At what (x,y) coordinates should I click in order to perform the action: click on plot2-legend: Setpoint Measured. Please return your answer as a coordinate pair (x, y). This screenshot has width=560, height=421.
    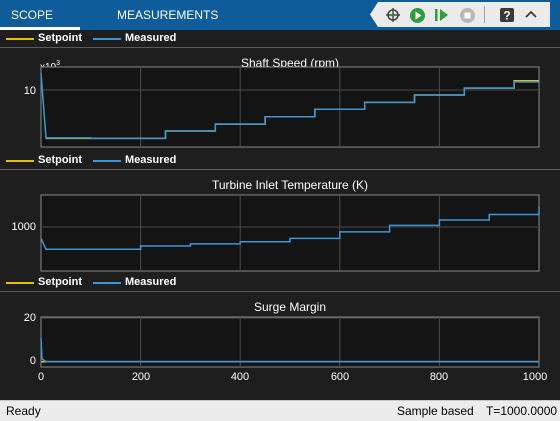
    Looking at the image, I should click on (280, 161).